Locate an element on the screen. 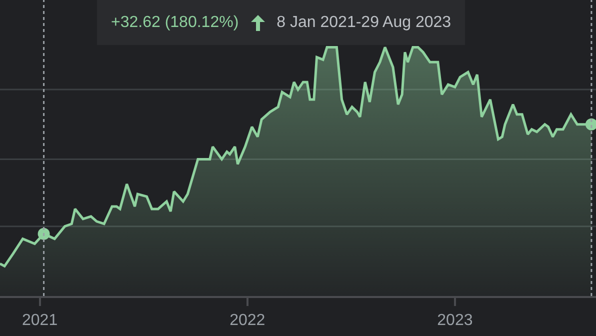 The image size is (596, 336). x-tick-label: 2021 is located at coordinates (40, 321).